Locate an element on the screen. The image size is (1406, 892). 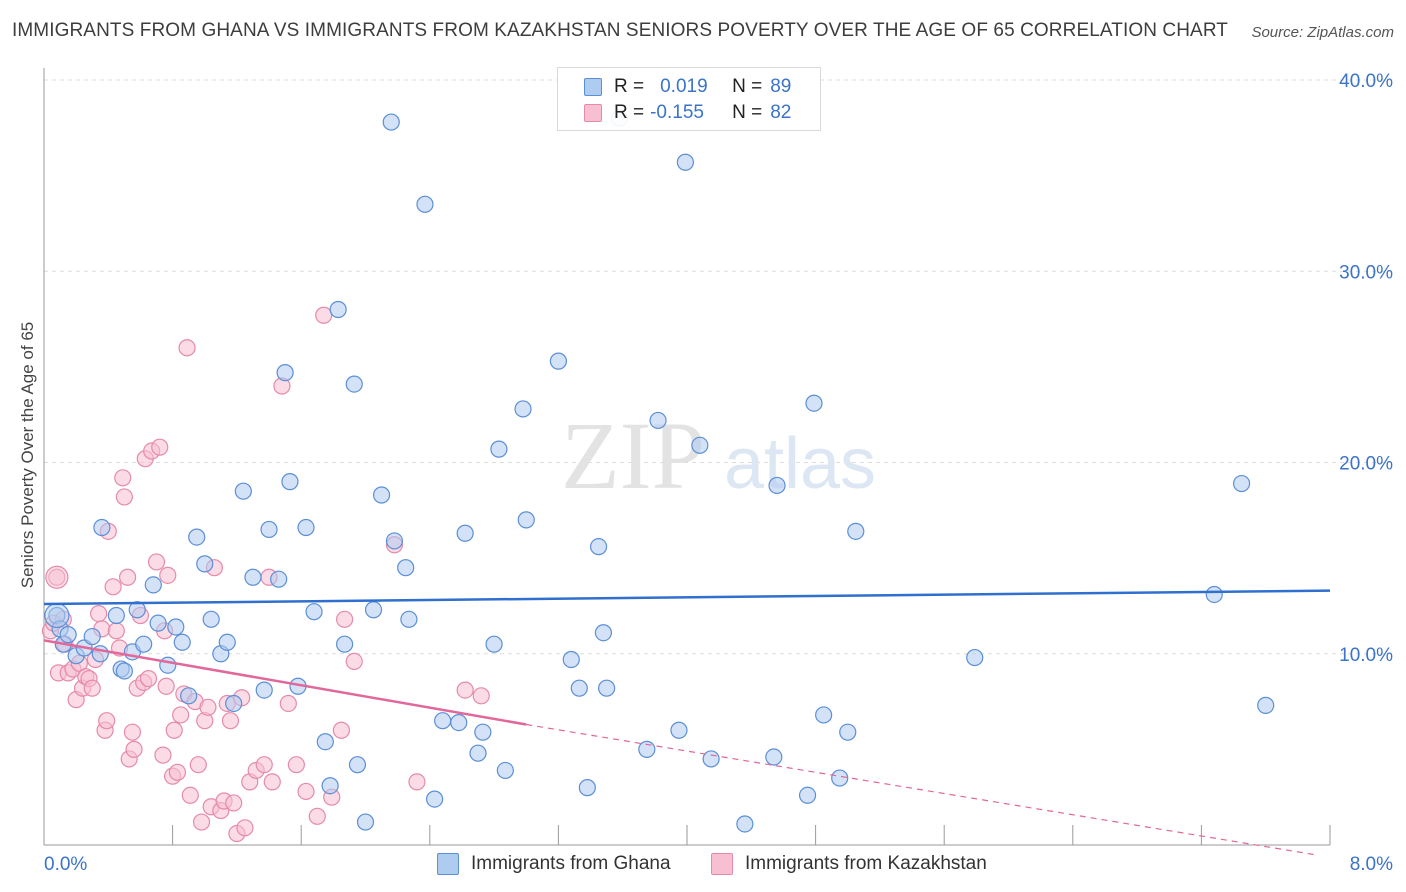
legend-swatch-kazakhstan is located at coordinates (593, 113).